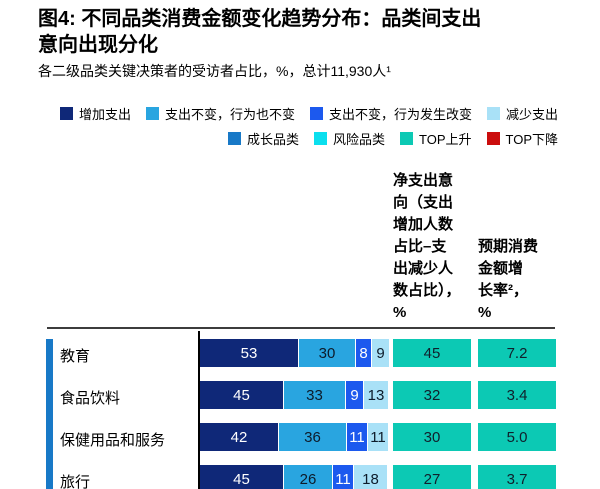  Describe the element at coordinates (432, 477) in the screenshot. I see `net-intent-box: 27` at that location.